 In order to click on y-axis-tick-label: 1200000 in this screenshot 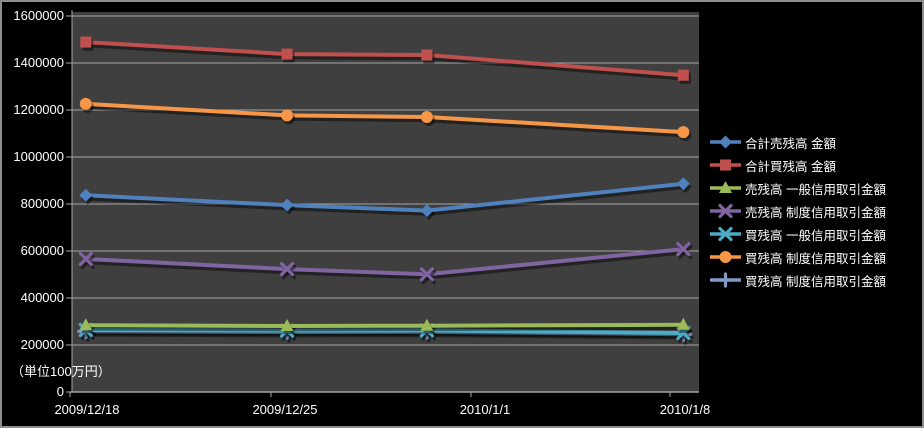, I will do `click(33, 109)`.